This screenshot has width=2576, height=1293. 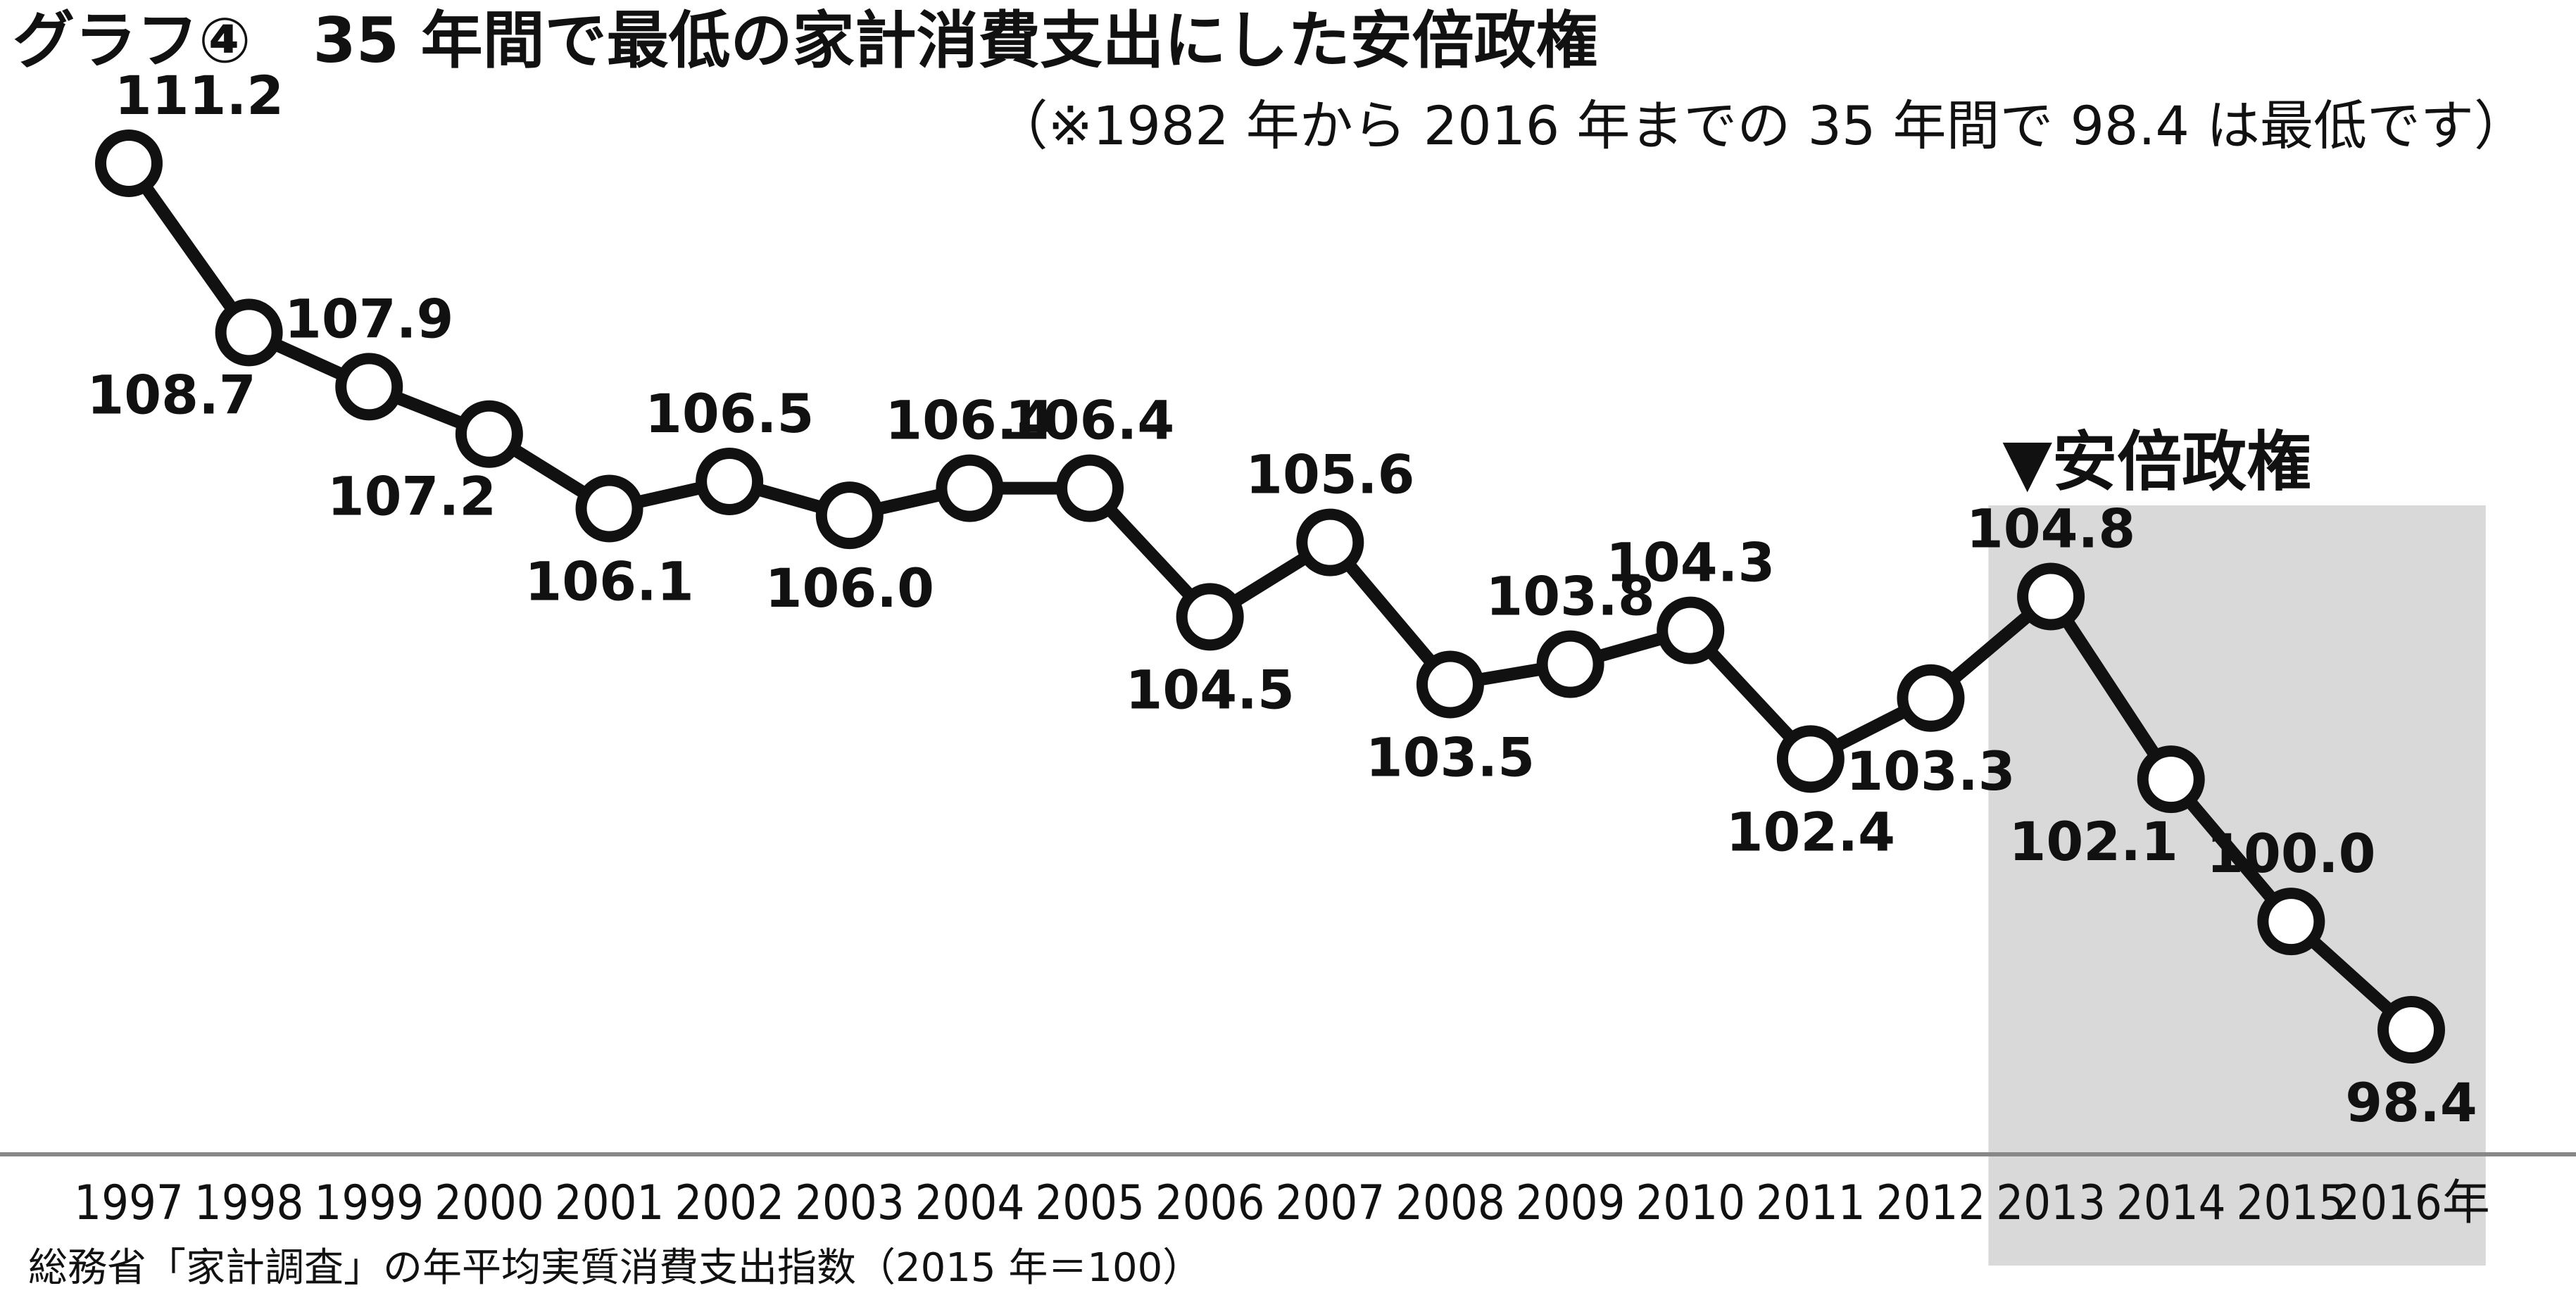 I want to click on data-label-2013: 104.8, so click(x=2050, y=529).